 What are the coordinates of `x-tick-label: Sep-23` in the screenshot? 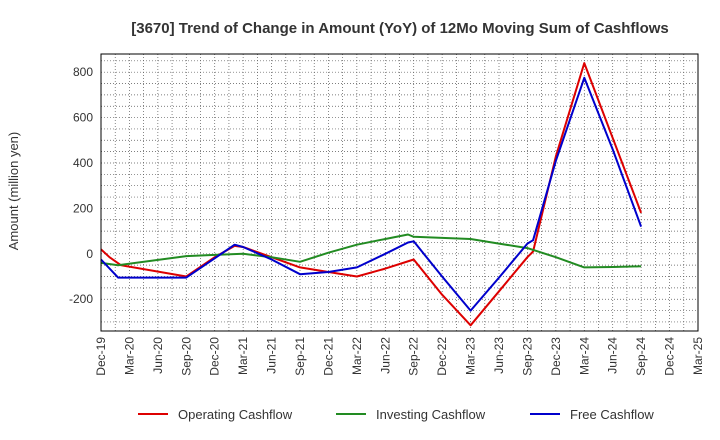 It's located at (527, 356).